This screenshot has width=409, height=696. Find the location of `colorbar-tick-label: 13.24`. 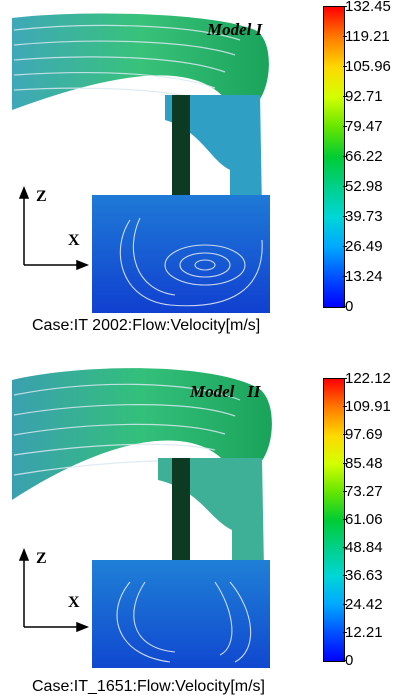

colorbar-tick-label: 13.24 is located at coordinates (364, 276).